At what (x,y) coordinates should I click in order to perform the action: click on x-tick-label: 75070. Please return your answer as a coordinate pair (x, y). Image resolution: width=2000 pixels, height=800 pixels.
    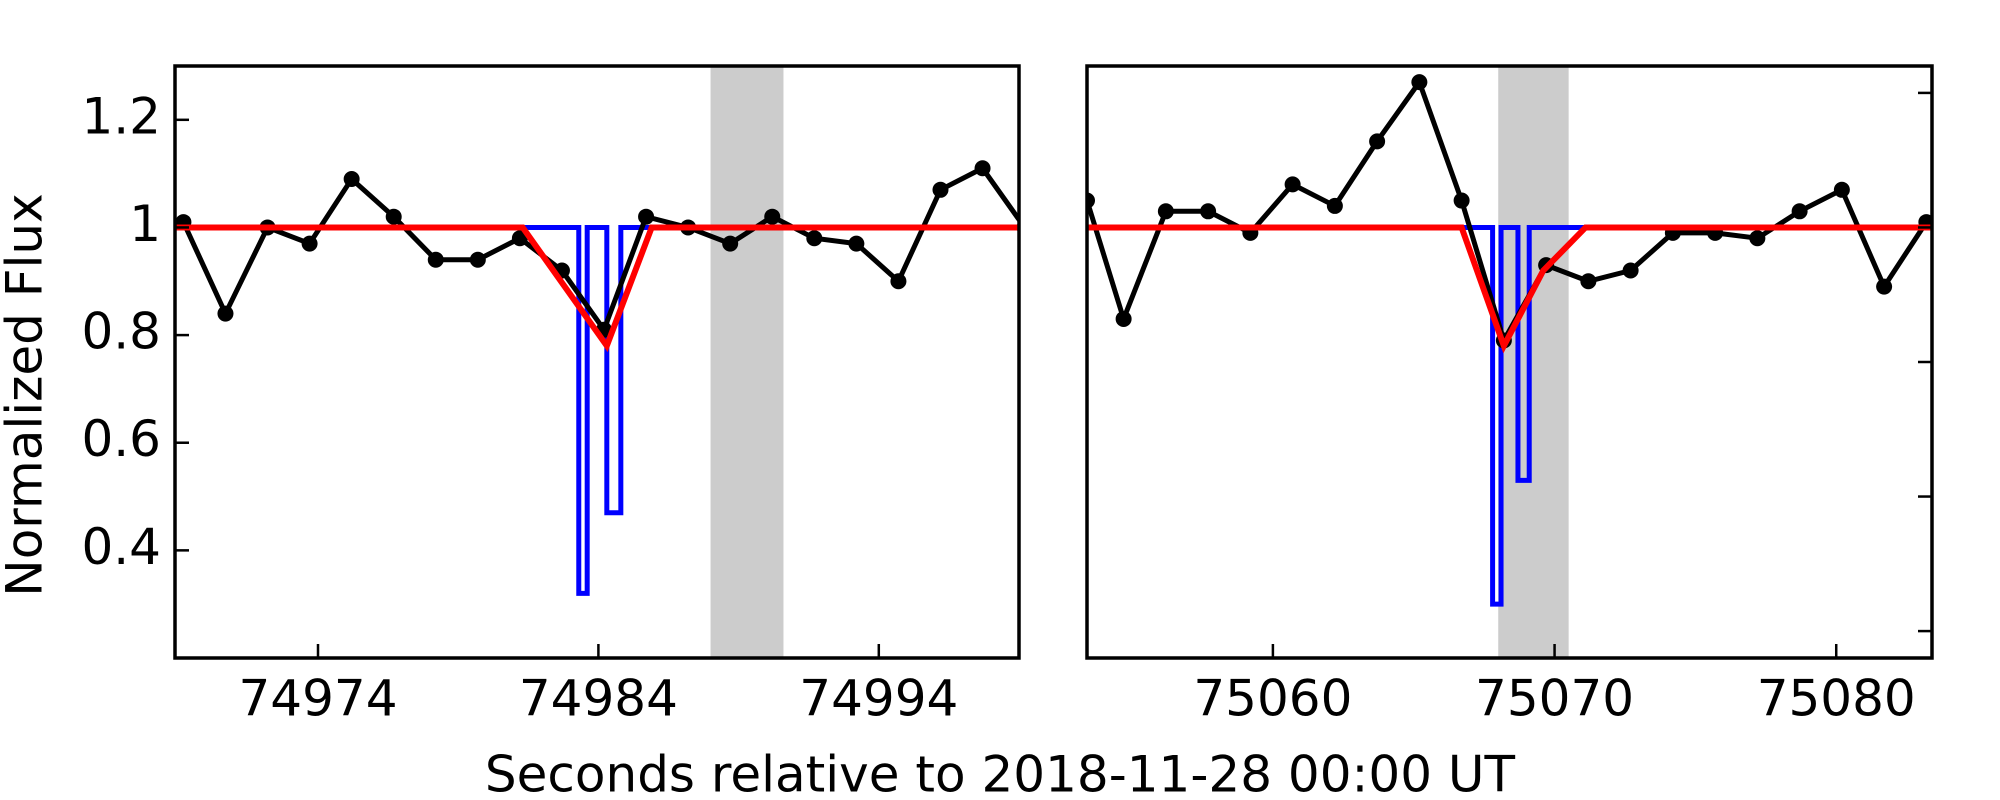
    Looking at the image, I should click on (1554, 699).